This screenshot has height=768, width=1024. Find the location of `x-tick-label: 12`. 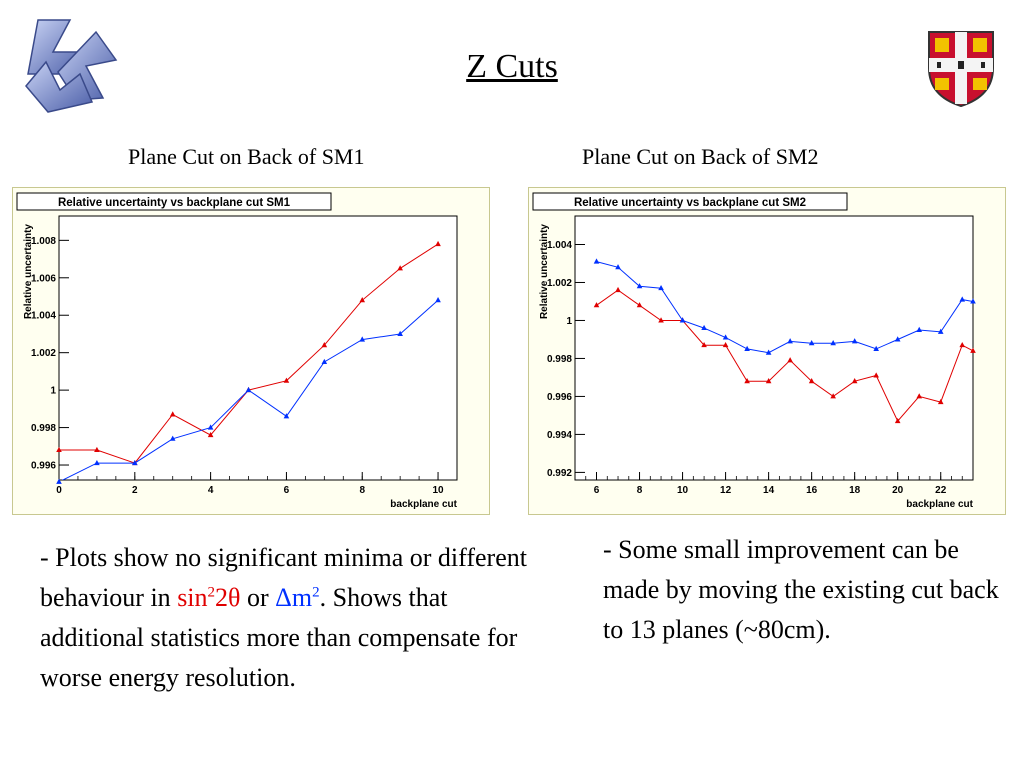

x-tick-label: 12 is located at coordinates (726, 490).